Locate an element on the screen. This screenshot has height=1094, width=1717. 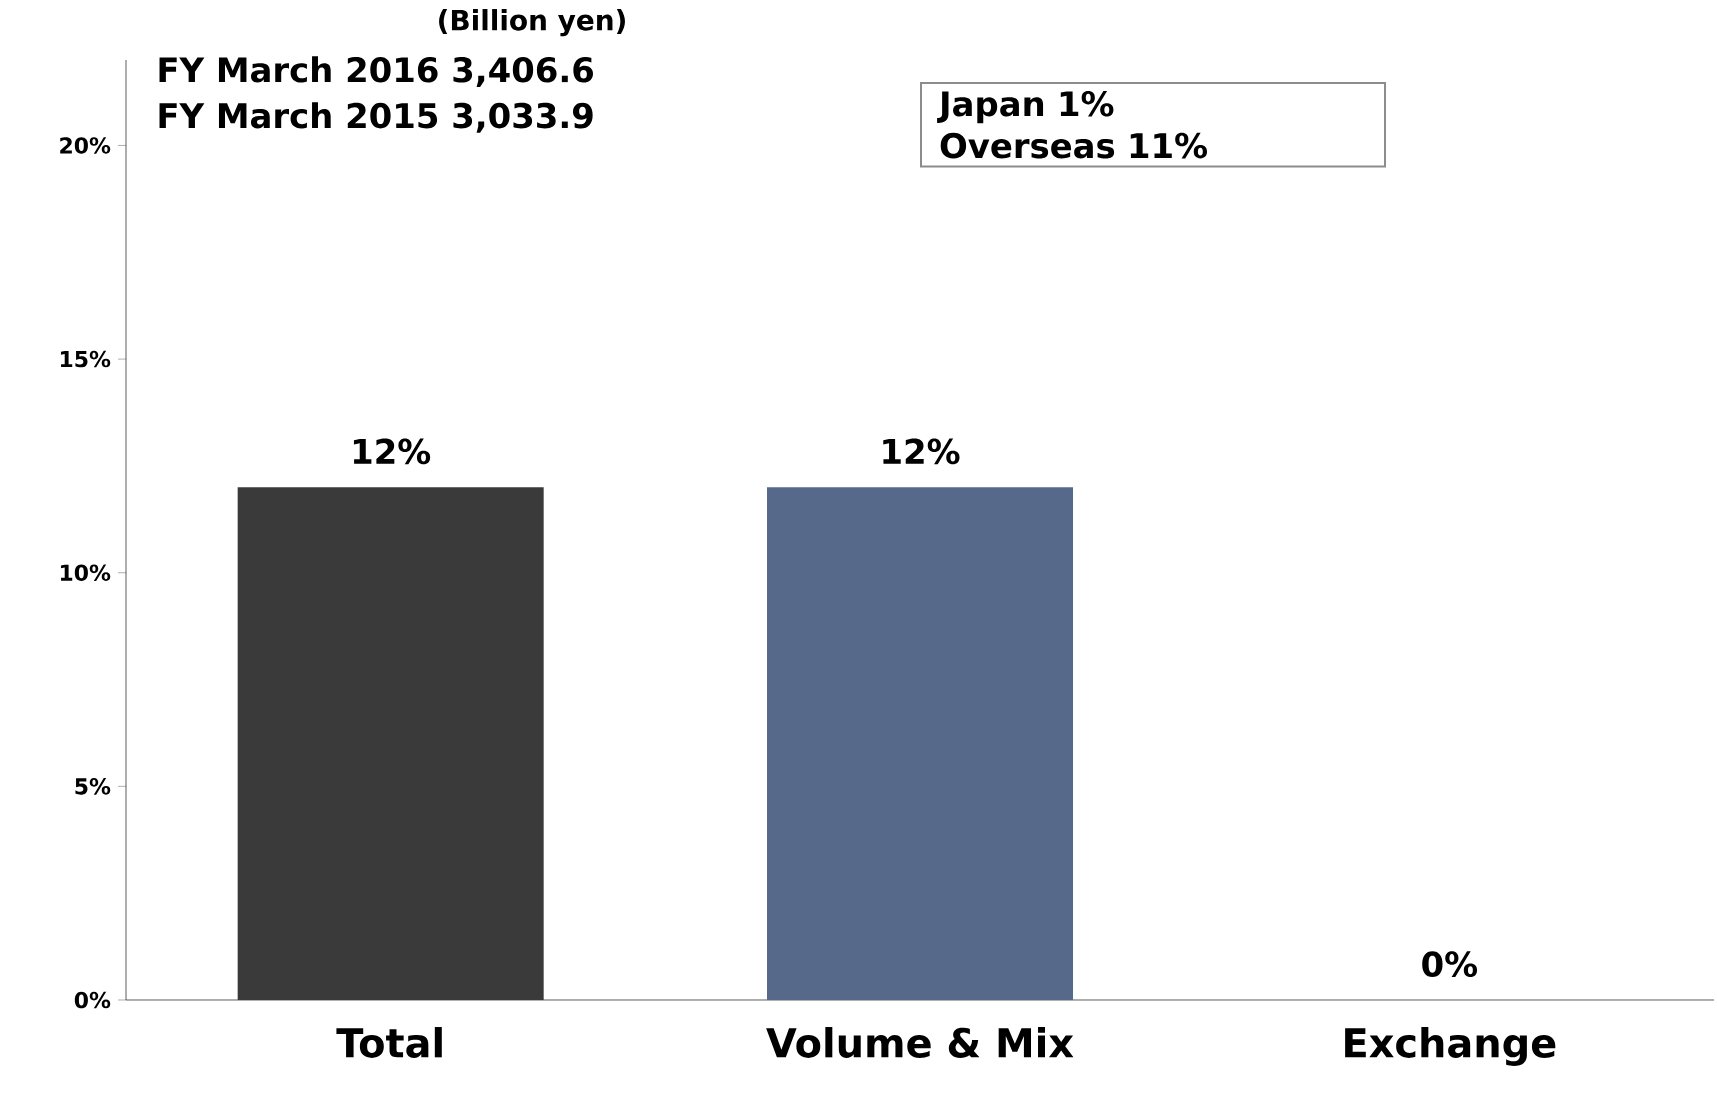
x-tick-label: Total is located at coordinates (389, 1042).